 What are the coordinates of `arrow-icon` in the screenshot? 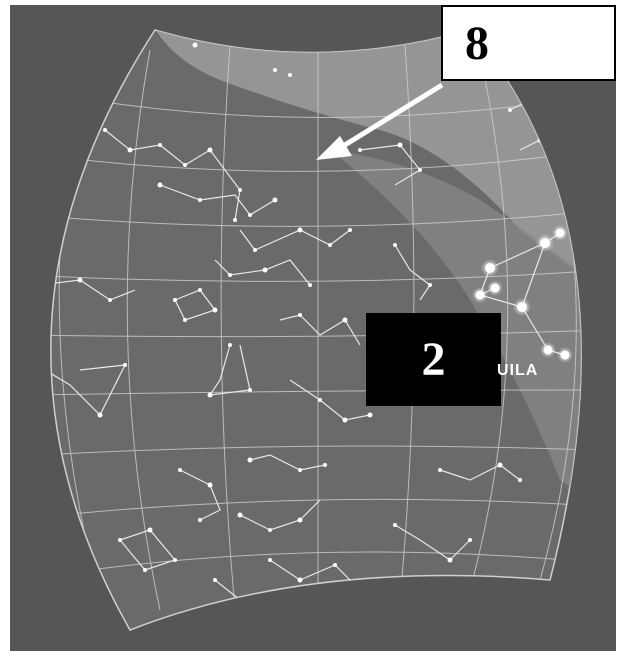 It's located at (380, 121).